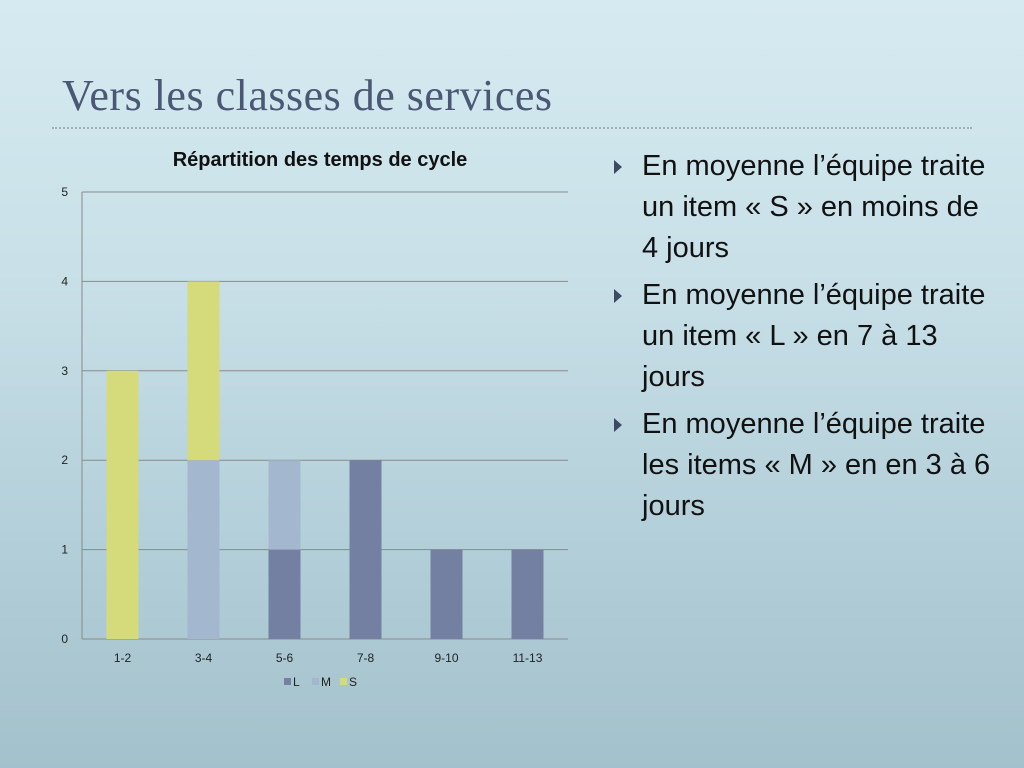 The height and width of the screenshot is (768, 1024). Describe the element at coordinates (64, 415) in the screenshot. I see `y-tick-labels: 0 1 2 3 4 5` at that location.